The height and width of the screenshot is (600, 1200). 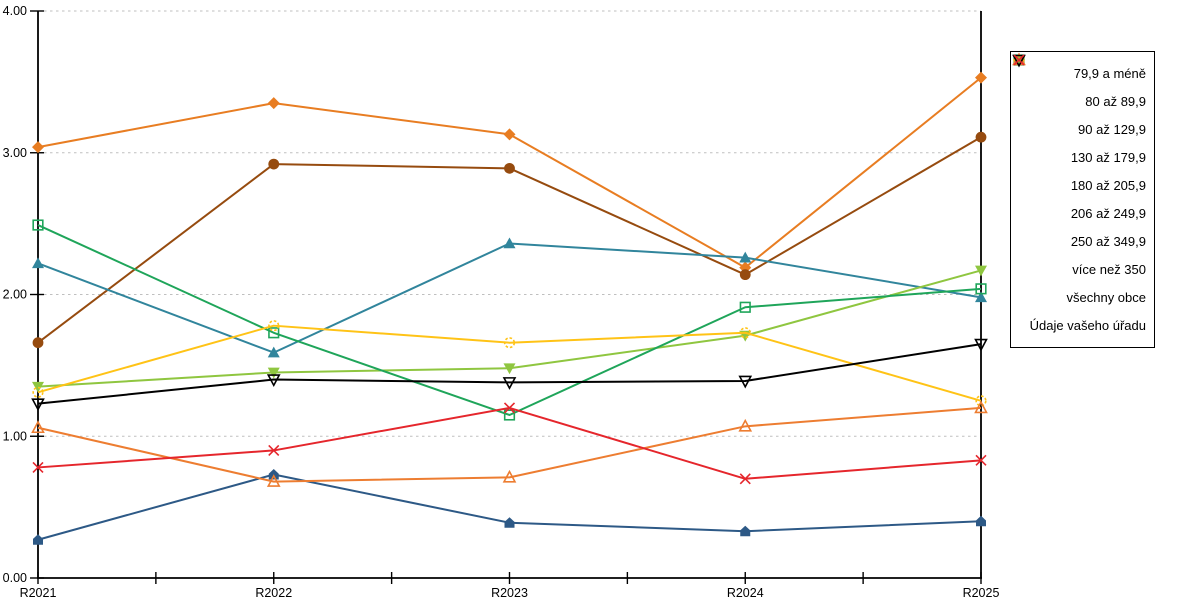 I want to click on legend-item: 79,9 a méně, so click(x=1079, y=70).